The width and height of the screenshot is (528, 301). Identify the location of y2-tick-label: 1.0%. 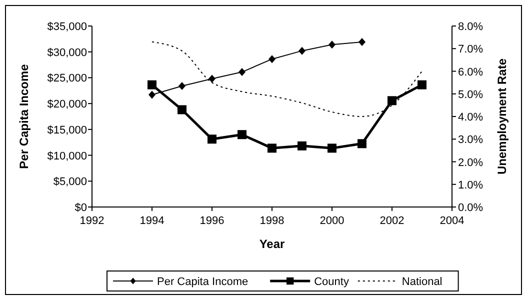
(471, 185).